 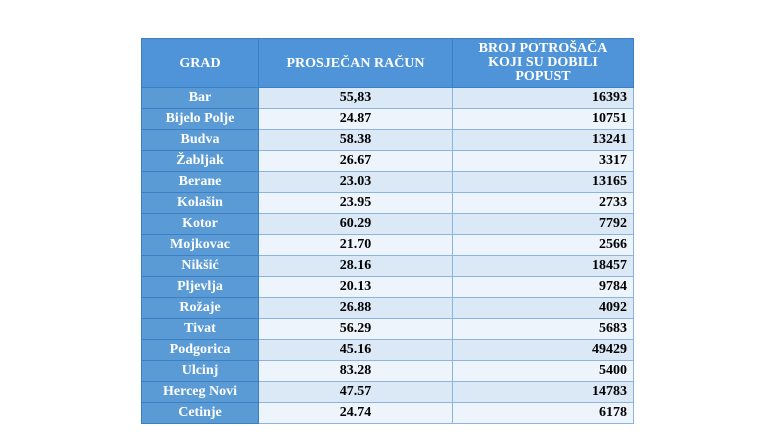 What do you see at coordinates (200, 266) in the screenshot?
I see `cell-city: Nikšić` at bounding box center [200, 266].